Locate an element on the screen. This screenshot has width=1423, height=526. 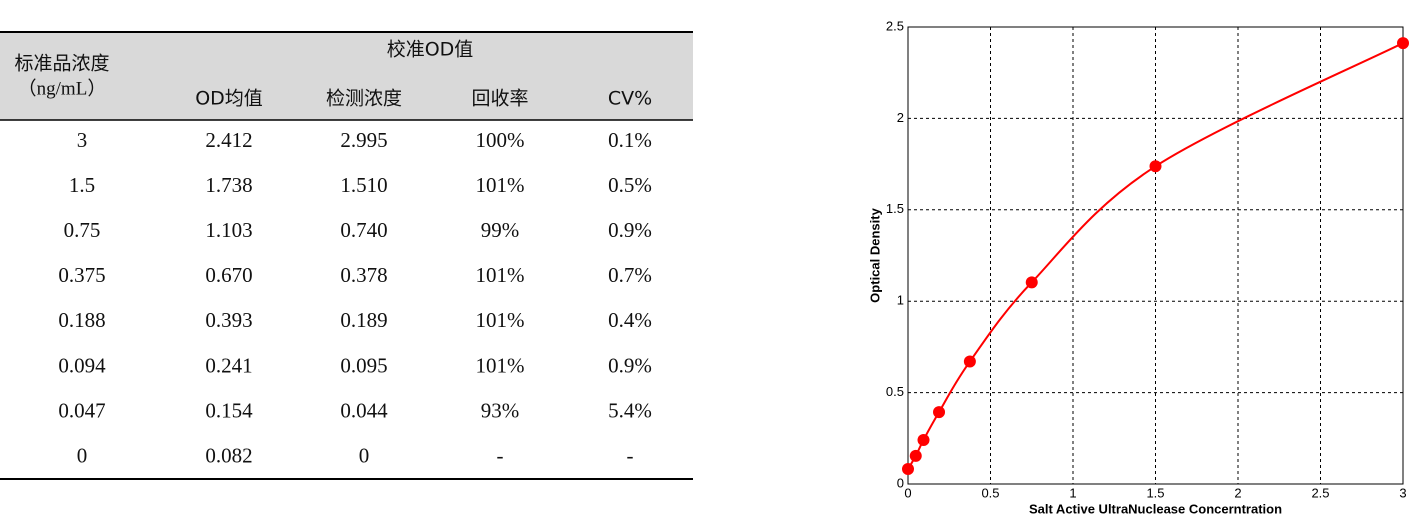
table-cell: 0.047 is located at coordinates (81, 410).